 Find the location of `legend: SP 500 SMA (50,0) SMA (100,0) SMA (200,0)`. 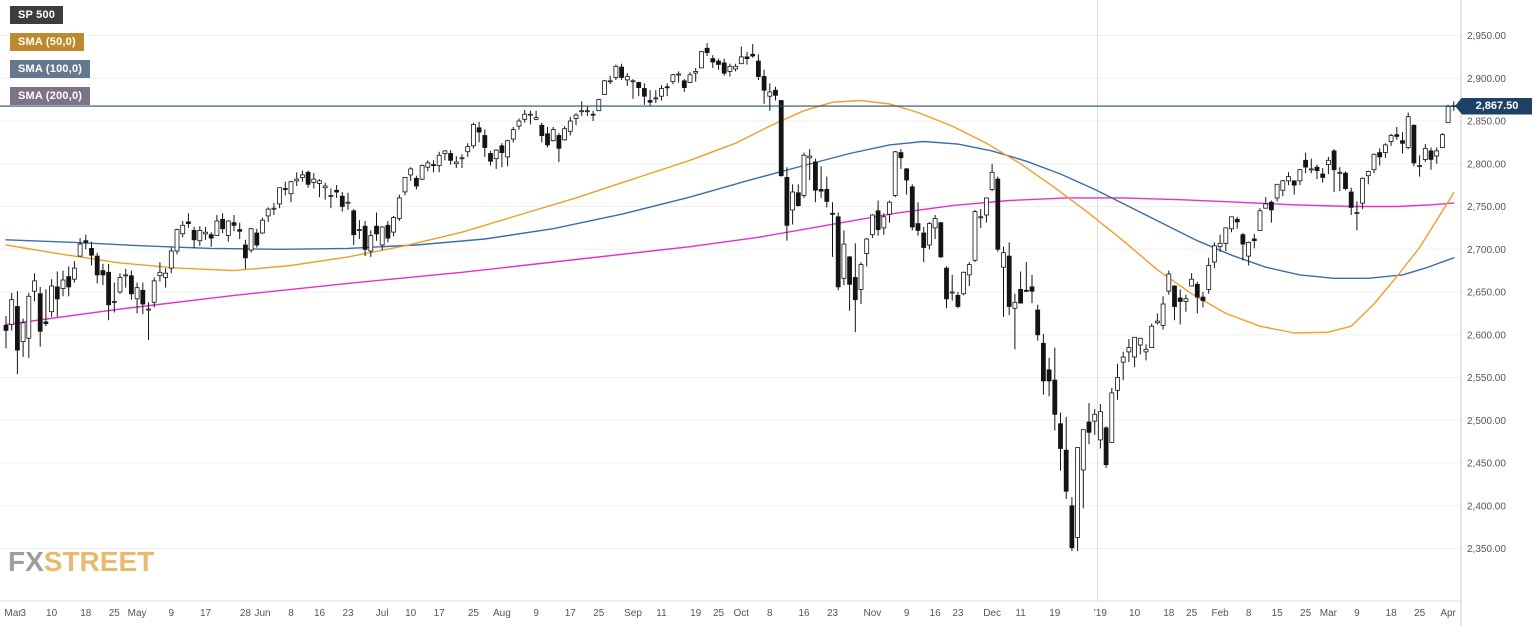

legend: SP 500 SMA (50,0) SMA (100,0) SMA (200,0) is located at coordinates (50, 60).